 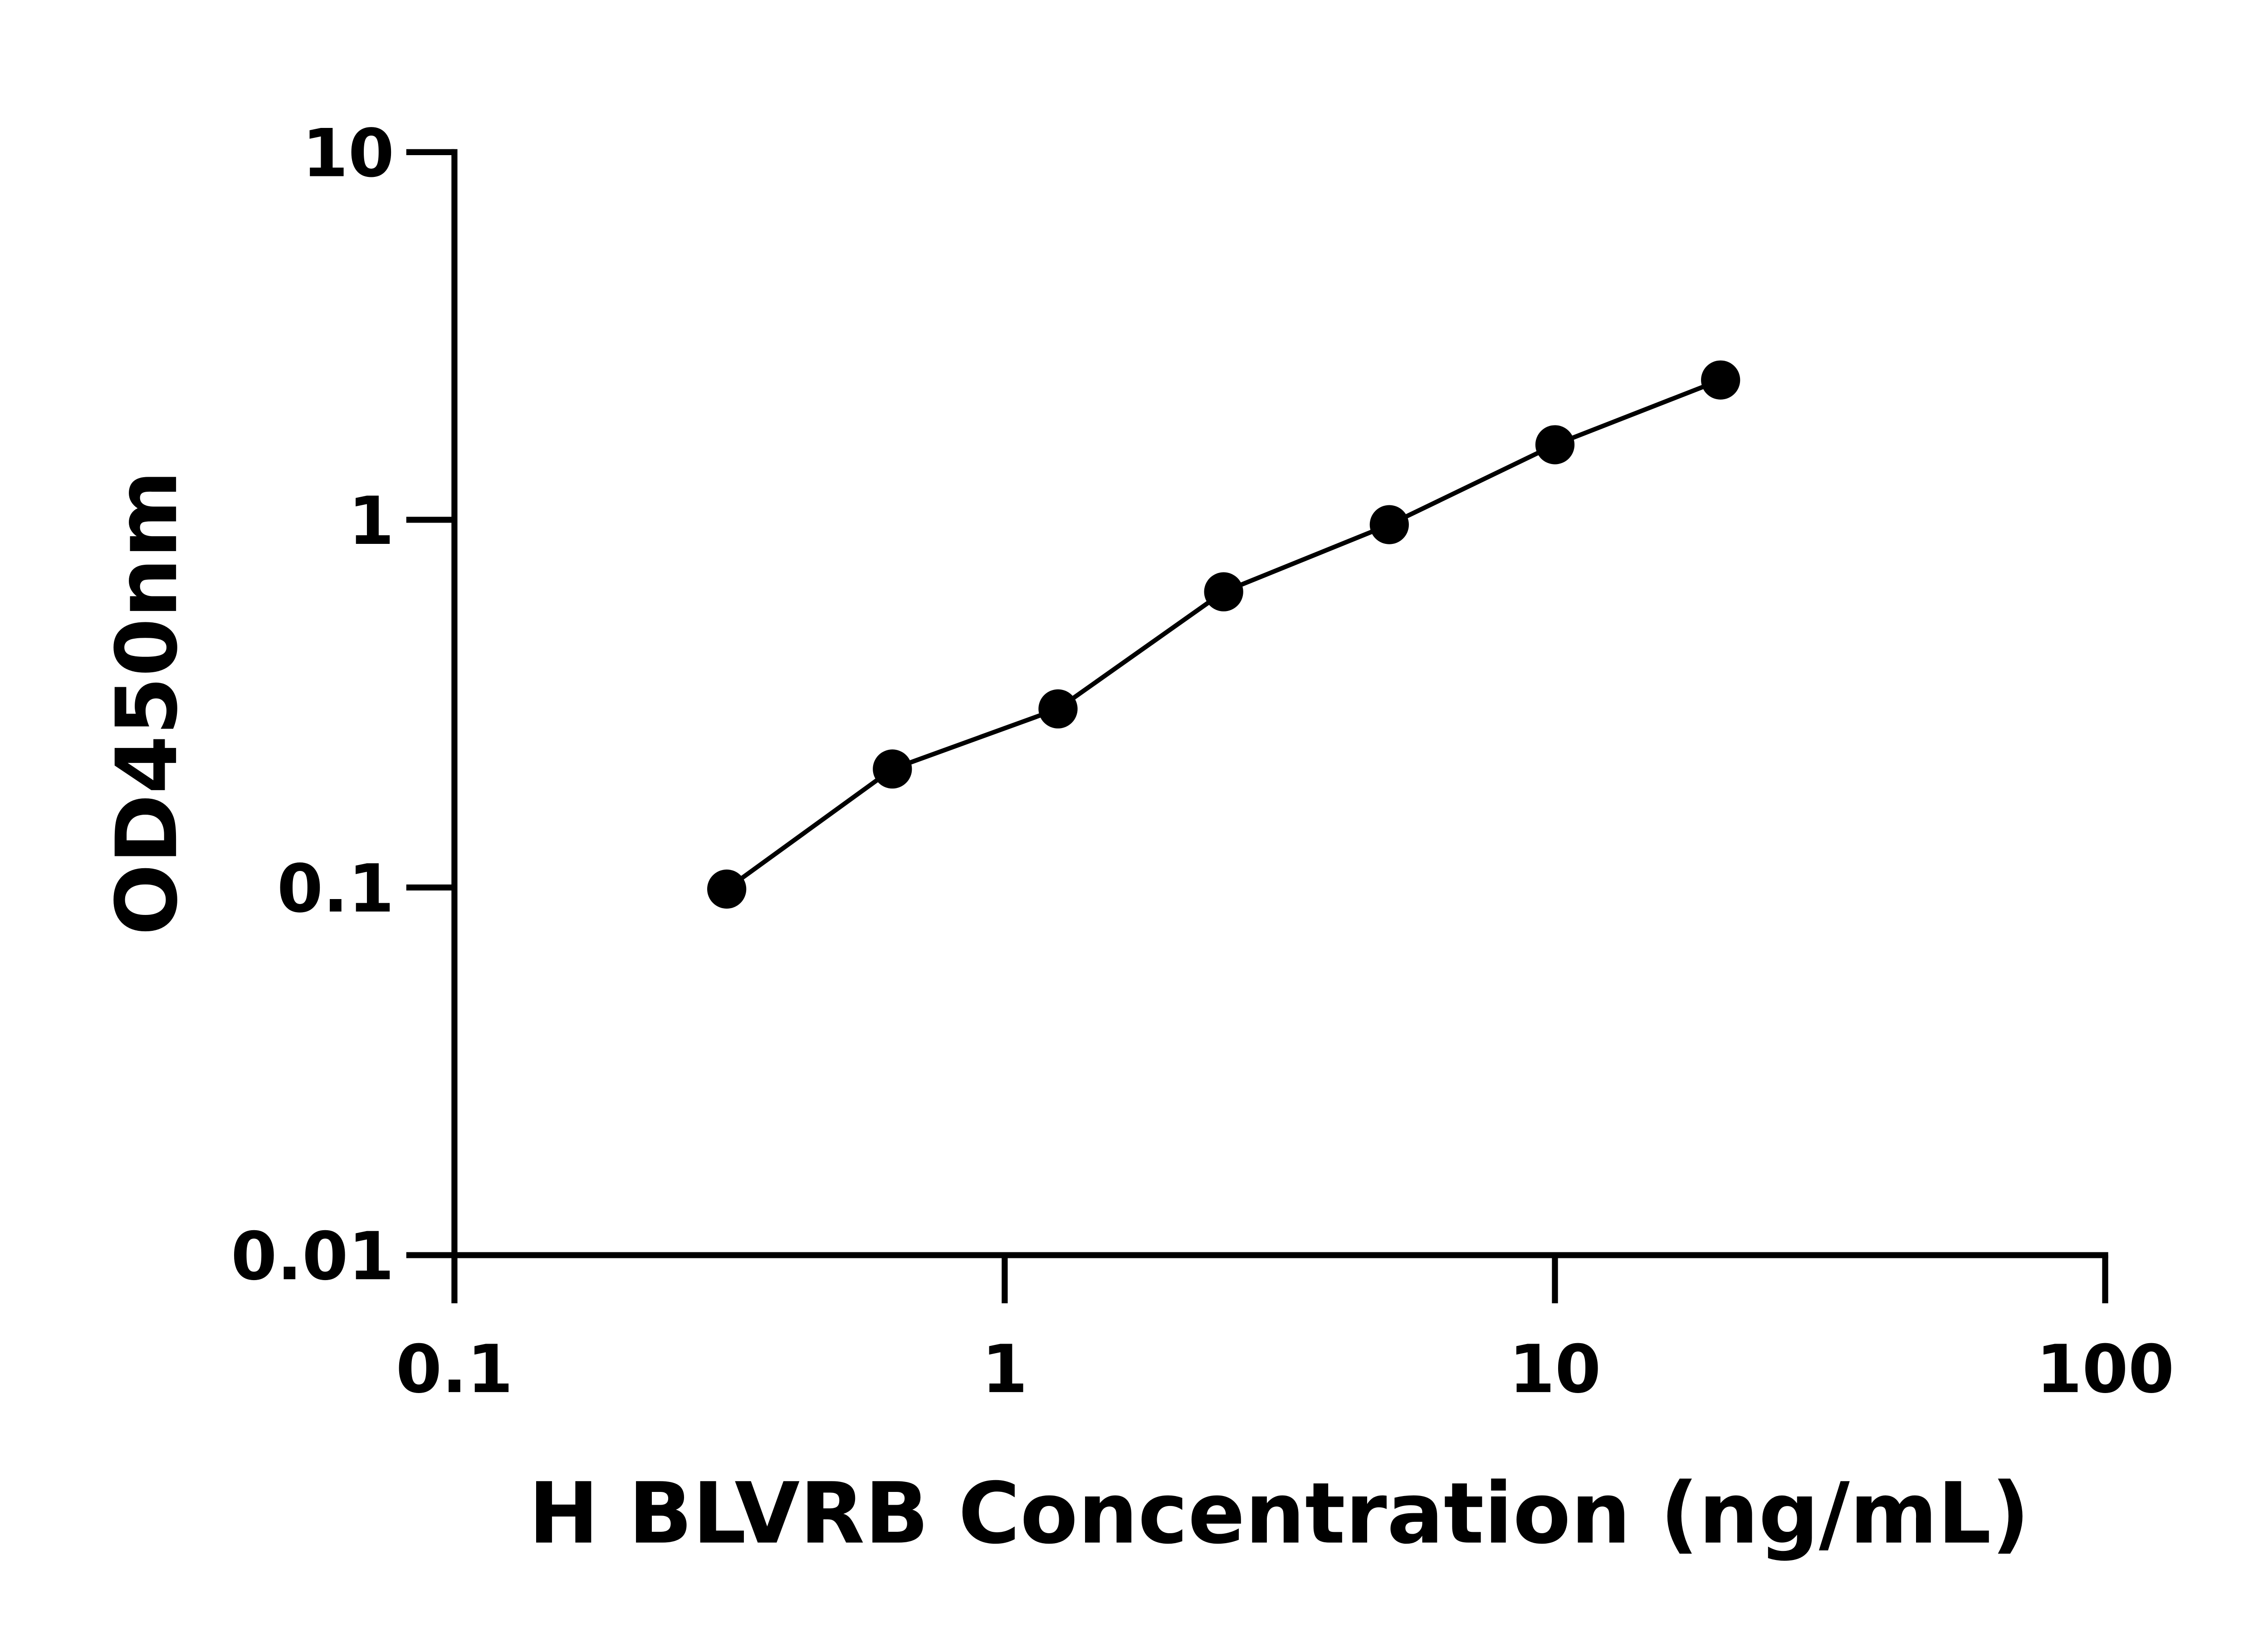 I want to click on x-tick-label: 100, so click(x=2106, y=1369).